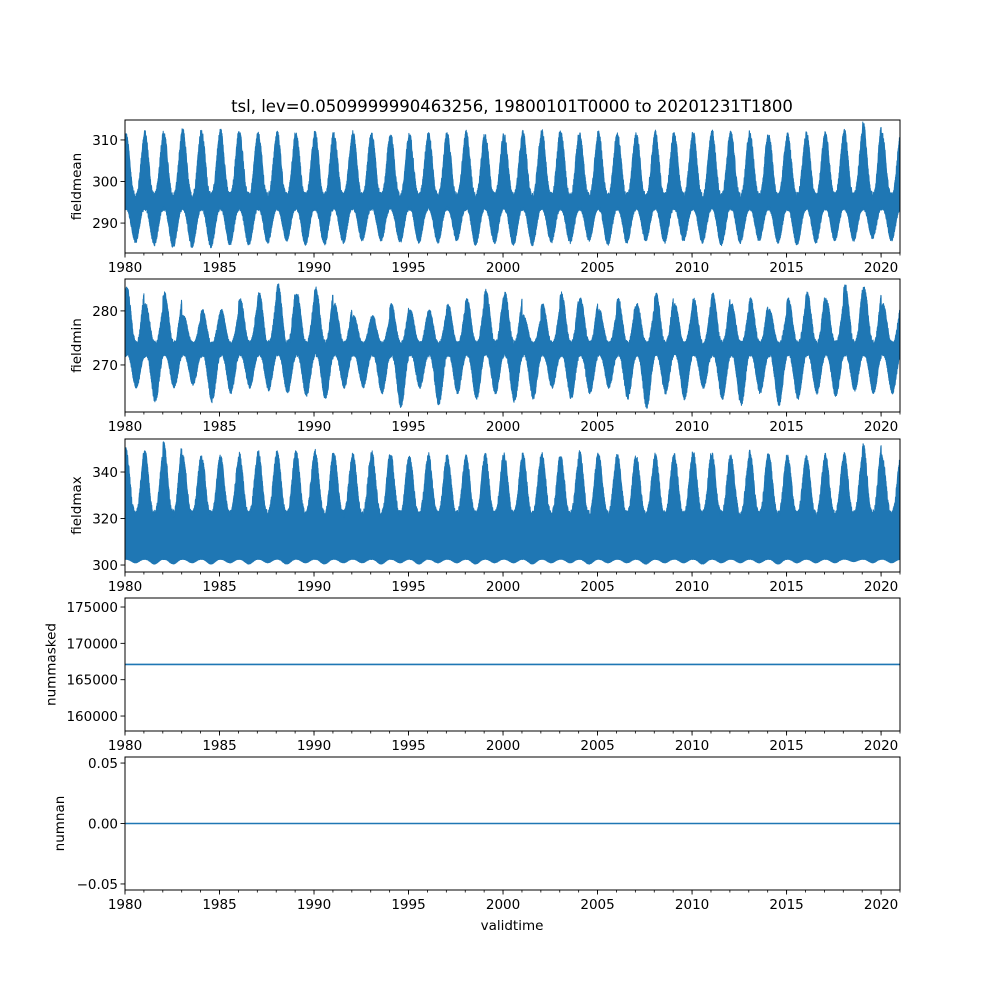  What do you see at coordinates (77, 505) in the screenshot?
I see `y-axis-label: fieldmax` at bounding box center [77, 505].